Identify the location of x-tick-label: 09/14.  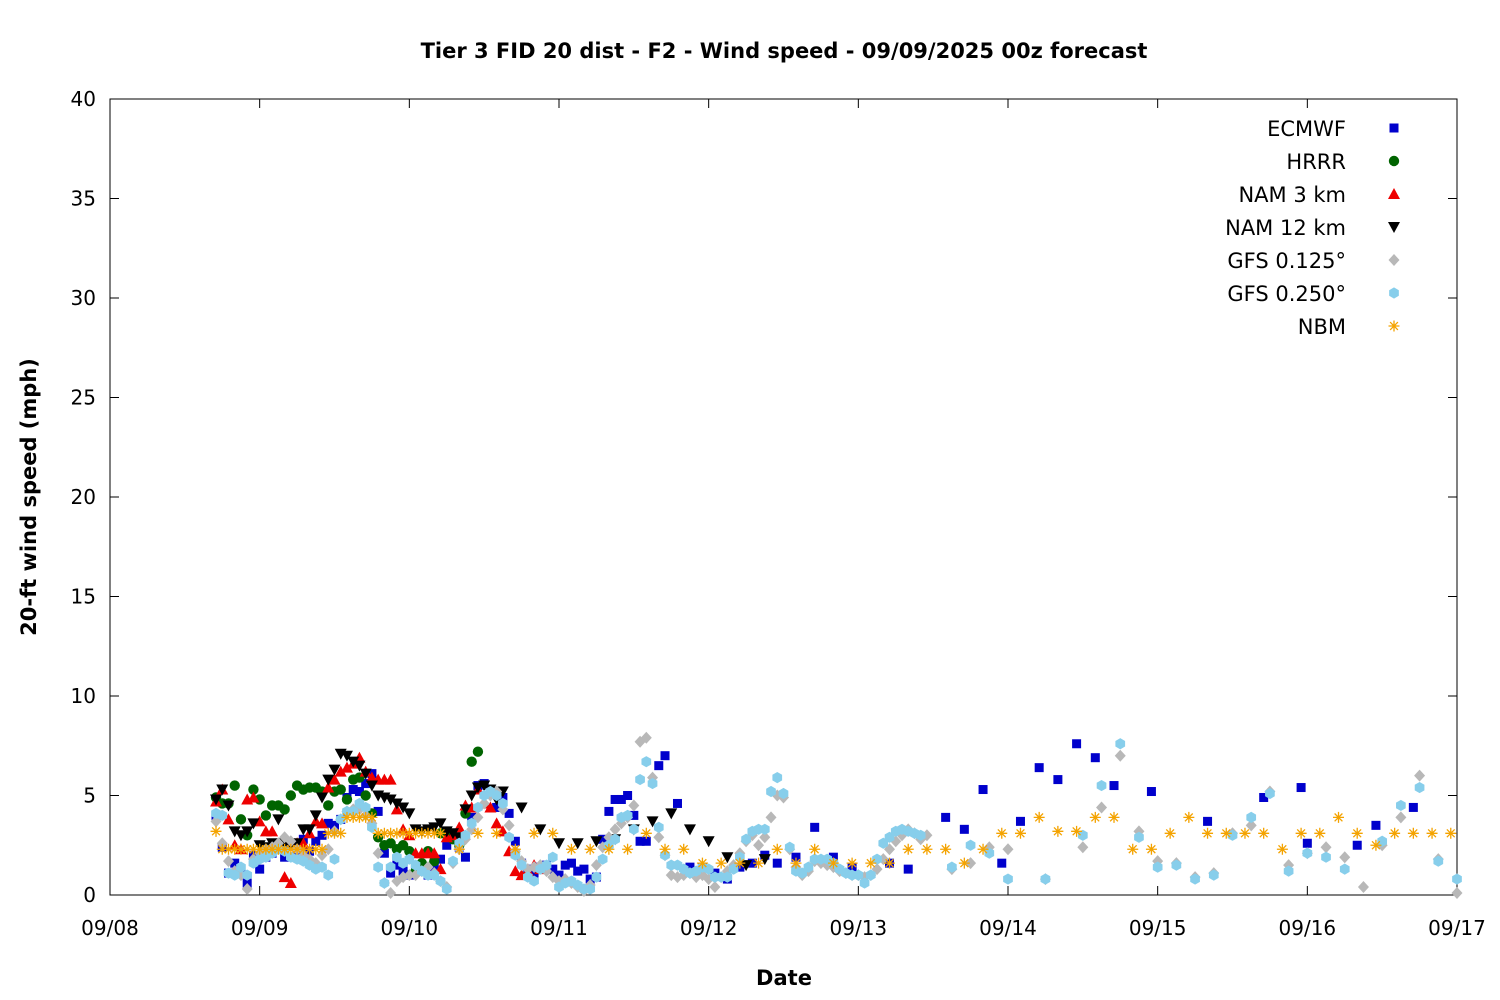
(1008, 928).